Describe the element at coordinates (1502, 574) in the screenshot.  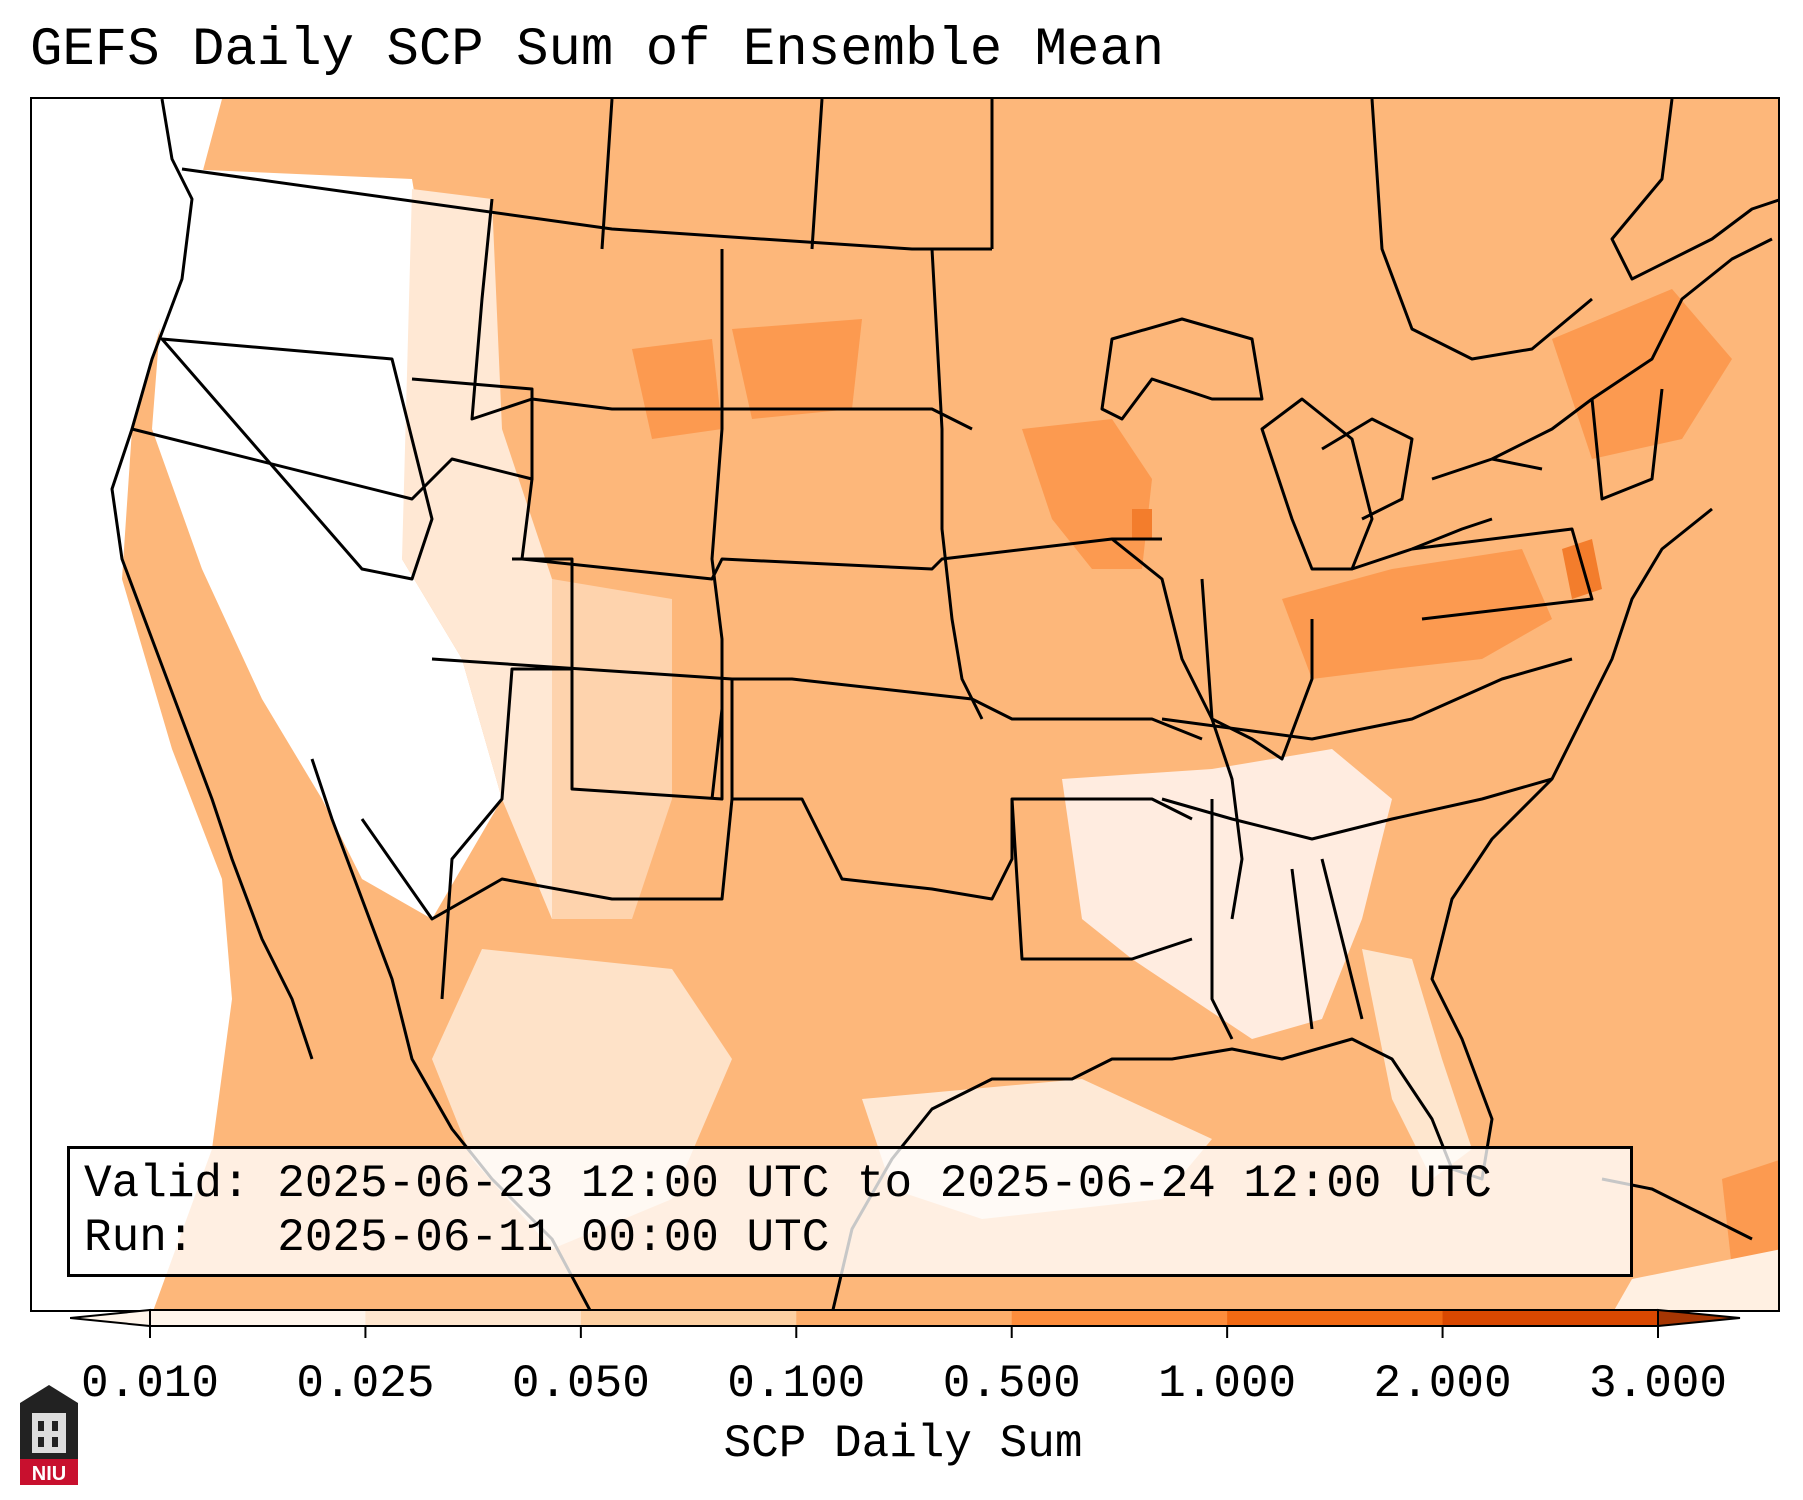
I see `pennsylvania-border` at that location.